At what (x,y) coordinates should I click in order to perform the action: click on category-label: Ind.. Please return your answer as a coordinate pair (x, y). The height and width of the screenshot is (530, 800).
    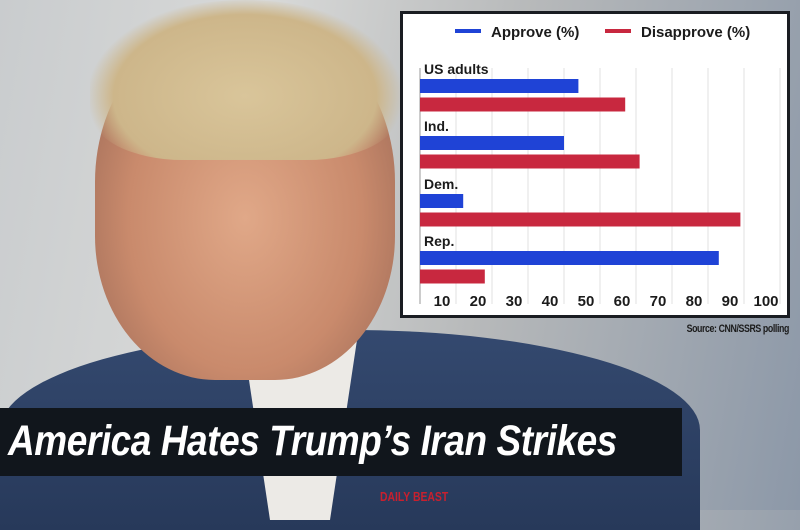
    Looking at the image, I should click on (436, 126).